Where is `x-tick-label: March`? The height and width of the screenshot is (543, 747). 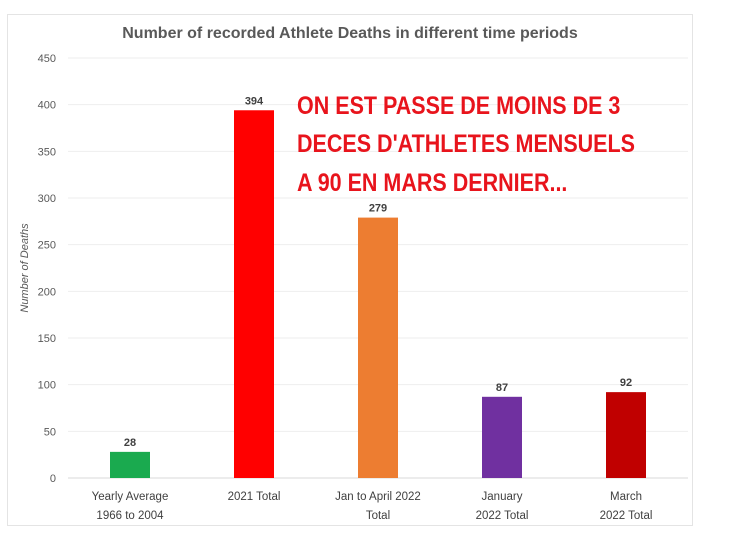 x-tick-label: March is located at coordinates (626, 497).